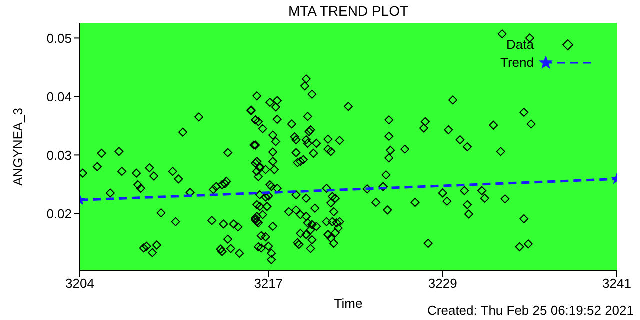  Describe the element at coordinates (443, 284) in the screenshot. I see `x-tick-label: 3229` at that location.